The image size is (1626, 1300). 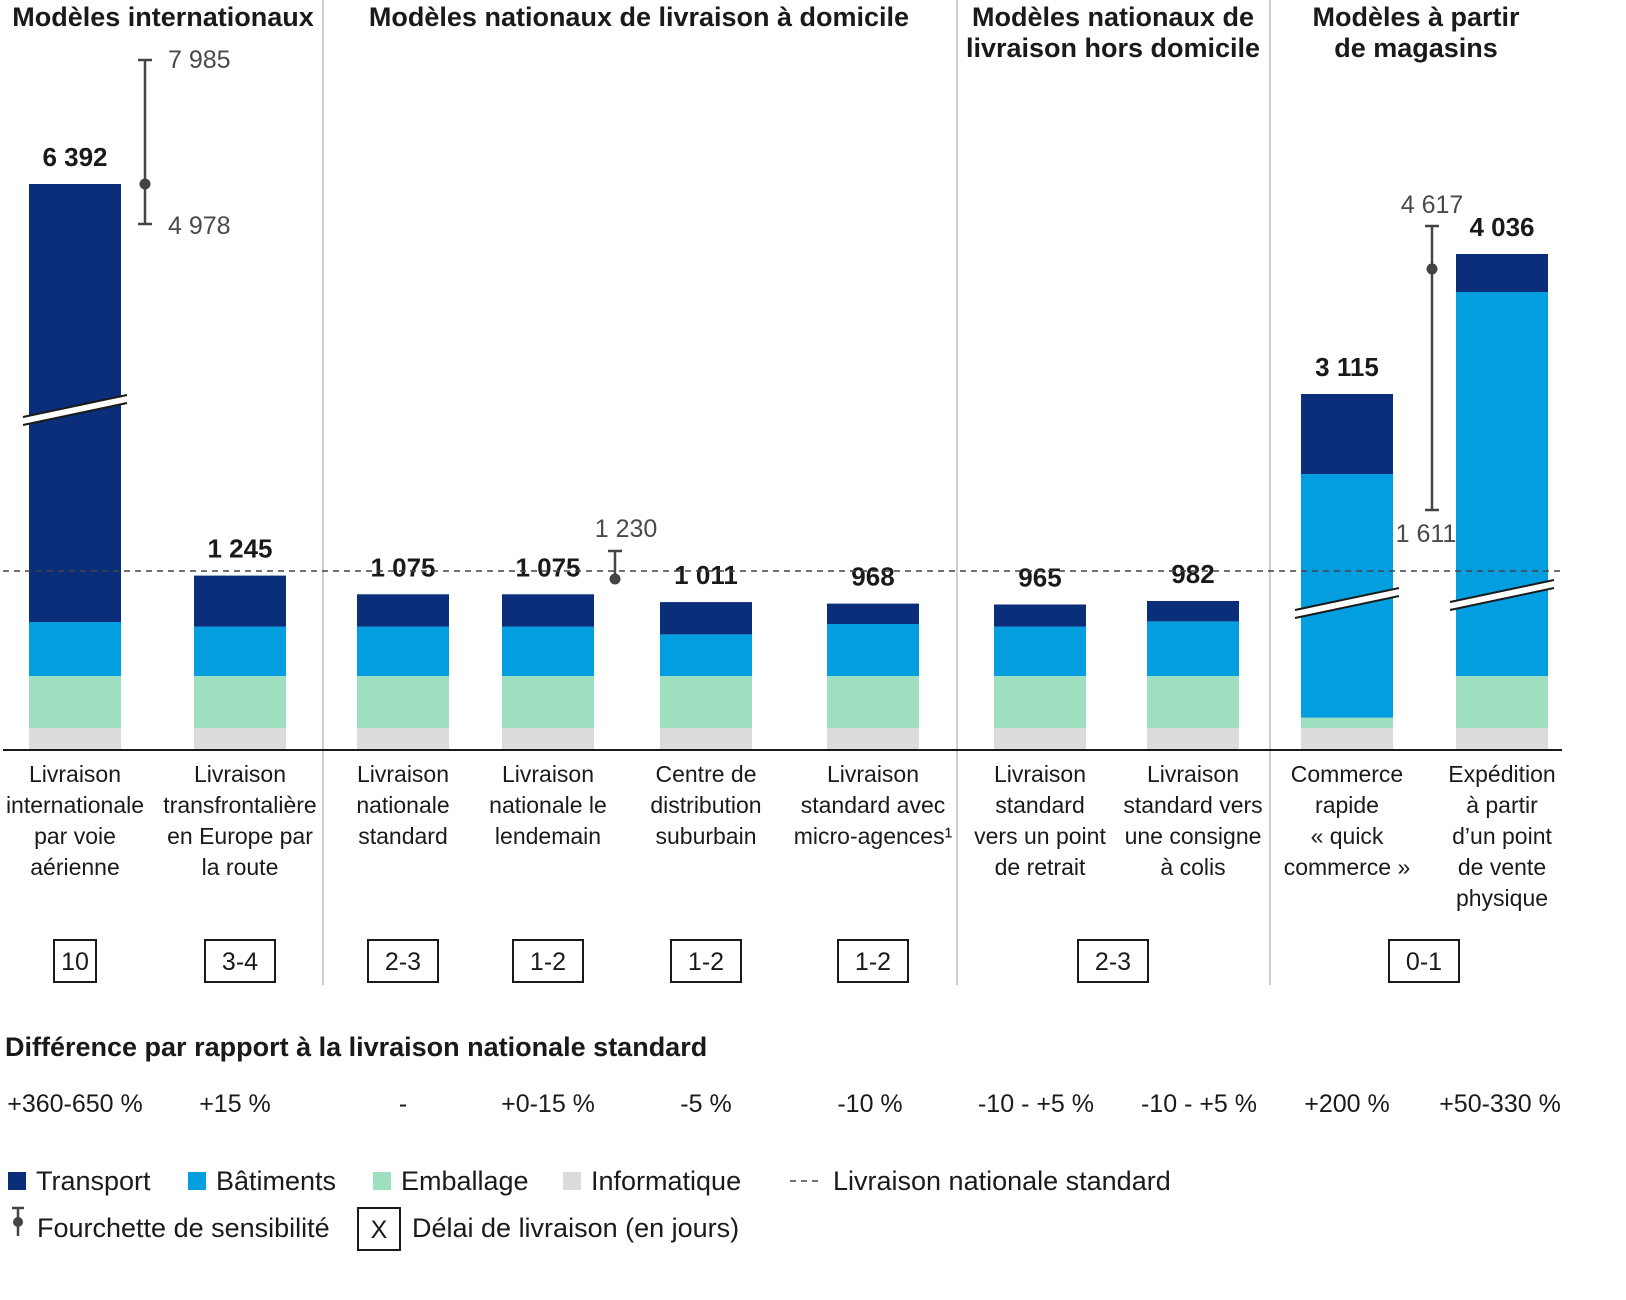 What do you see at coordinates (1432, 205) in the screenshot?
I see `range-high-label: 4 617` at bounding box center [1432, 205].